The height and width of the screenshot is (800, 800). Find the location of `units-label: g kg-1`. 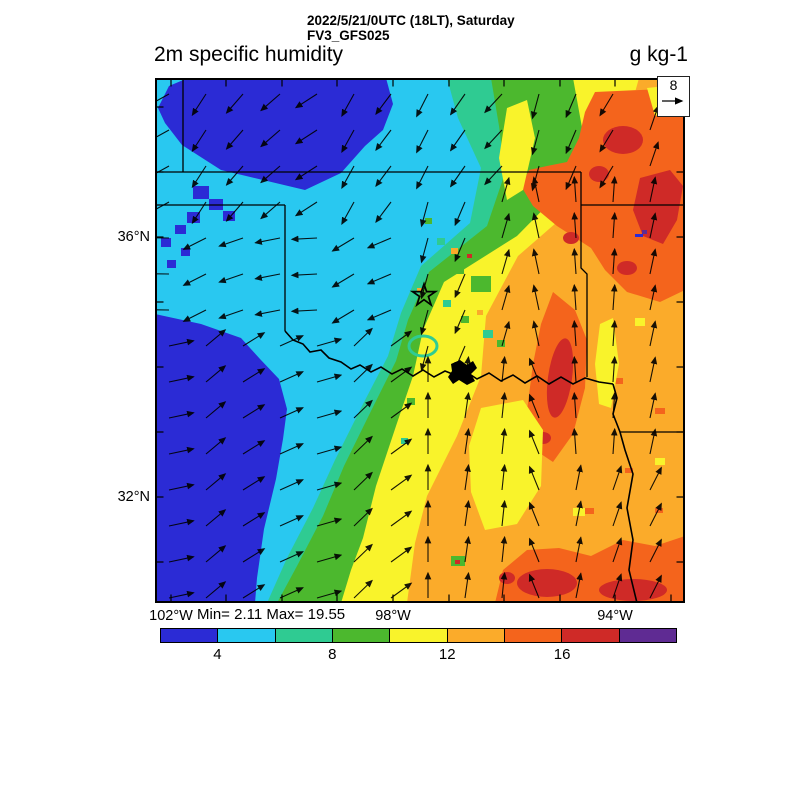

units-label: g kg-1 is located at coordinates (658, 54).